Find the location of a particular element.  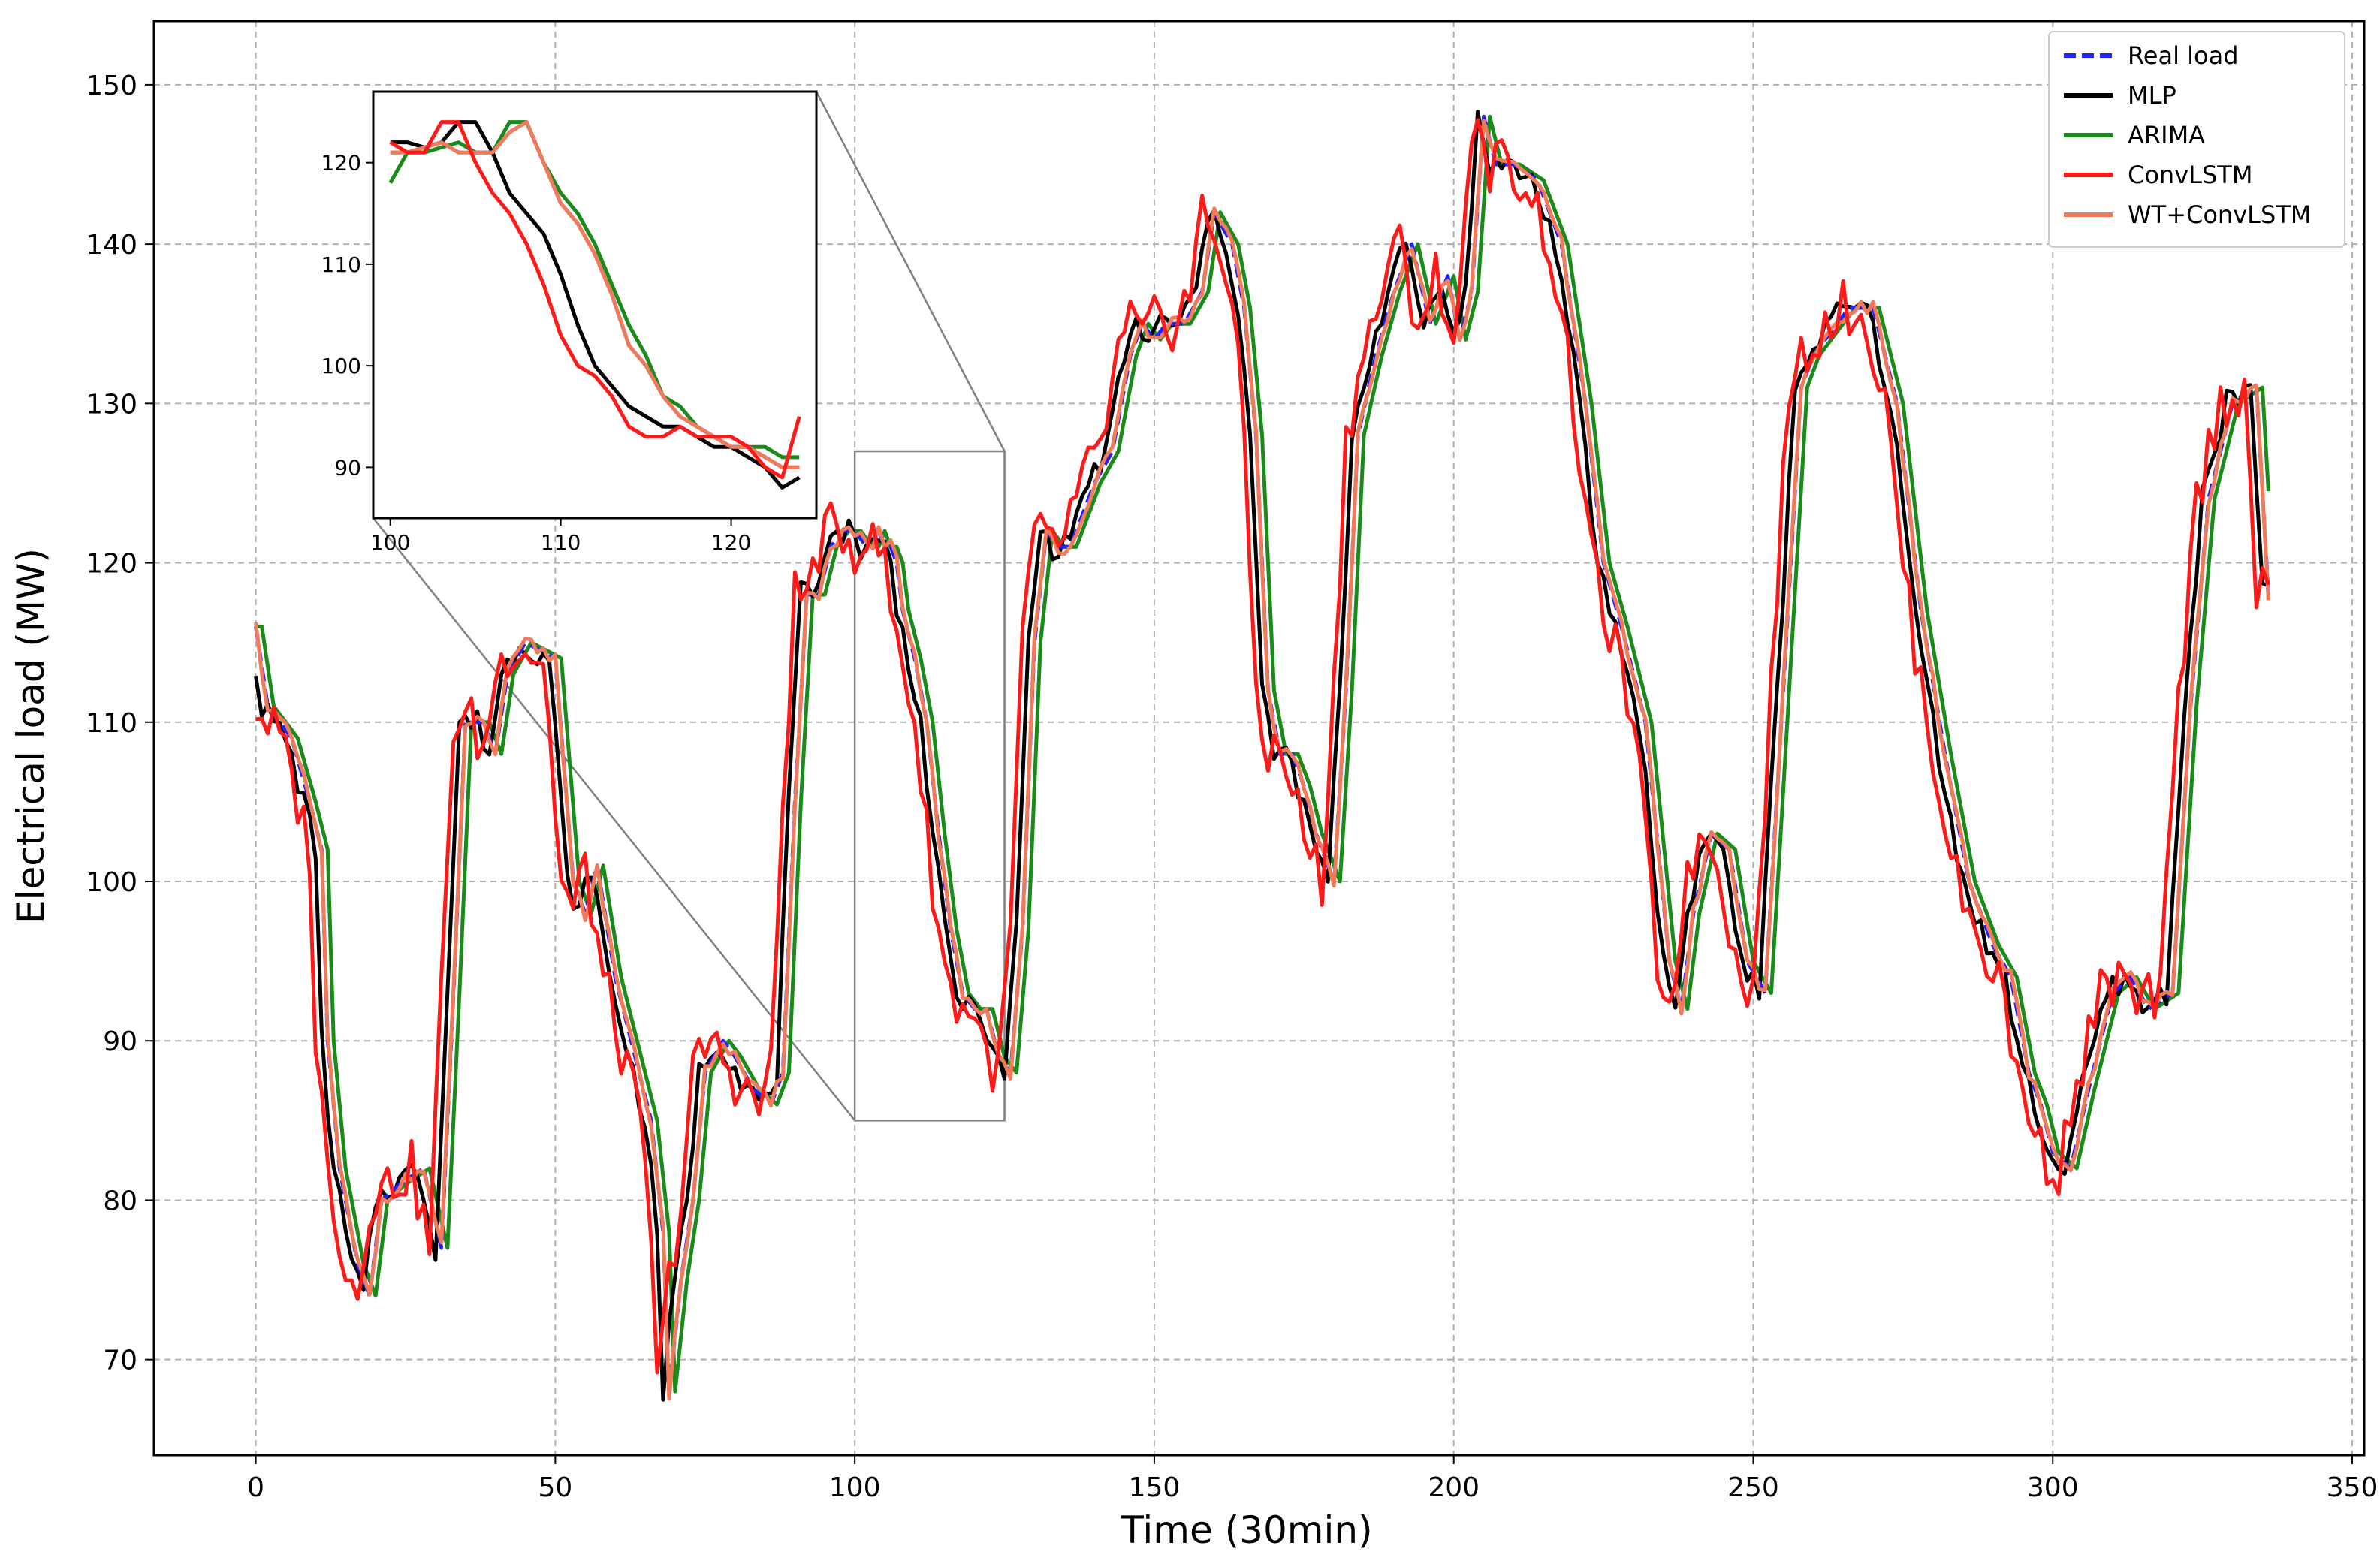

x-tick-label: 300 is located at coordinates (2053, 1487).